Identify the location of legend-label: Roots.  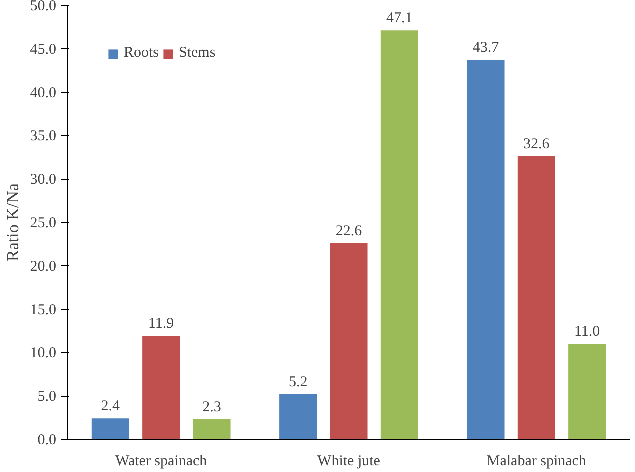
(142, 53).